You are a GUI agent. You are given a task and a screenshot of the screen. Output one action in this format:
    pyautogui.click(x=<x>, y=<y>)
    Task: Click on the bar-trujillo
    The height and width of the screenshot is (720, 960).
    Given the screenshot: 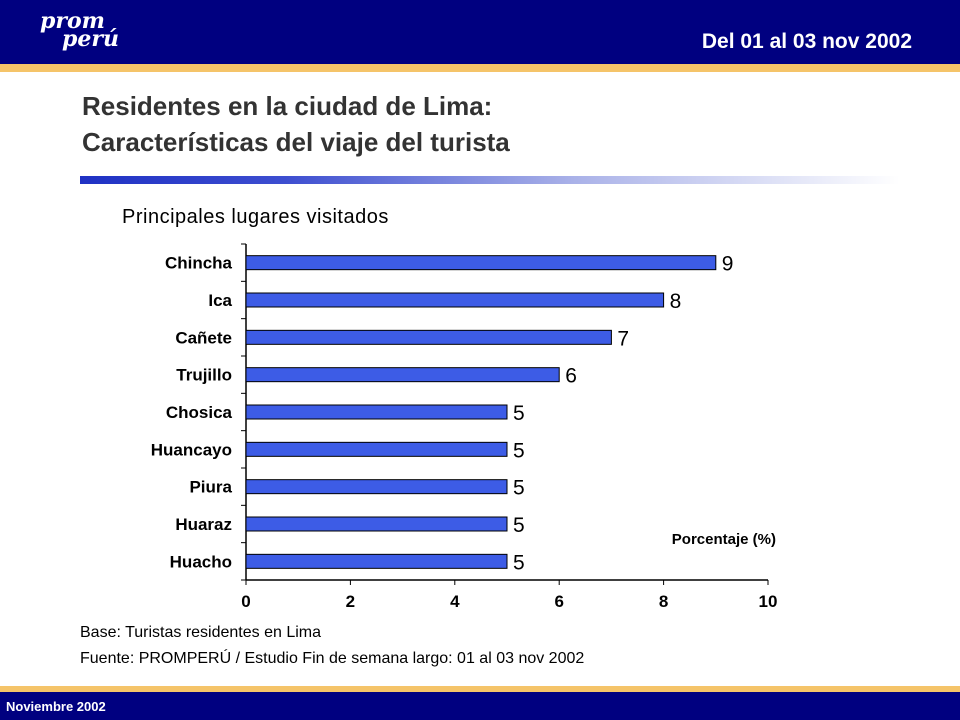 What is the action you would take?
    pyautogui.click(x=402, y=375)
    